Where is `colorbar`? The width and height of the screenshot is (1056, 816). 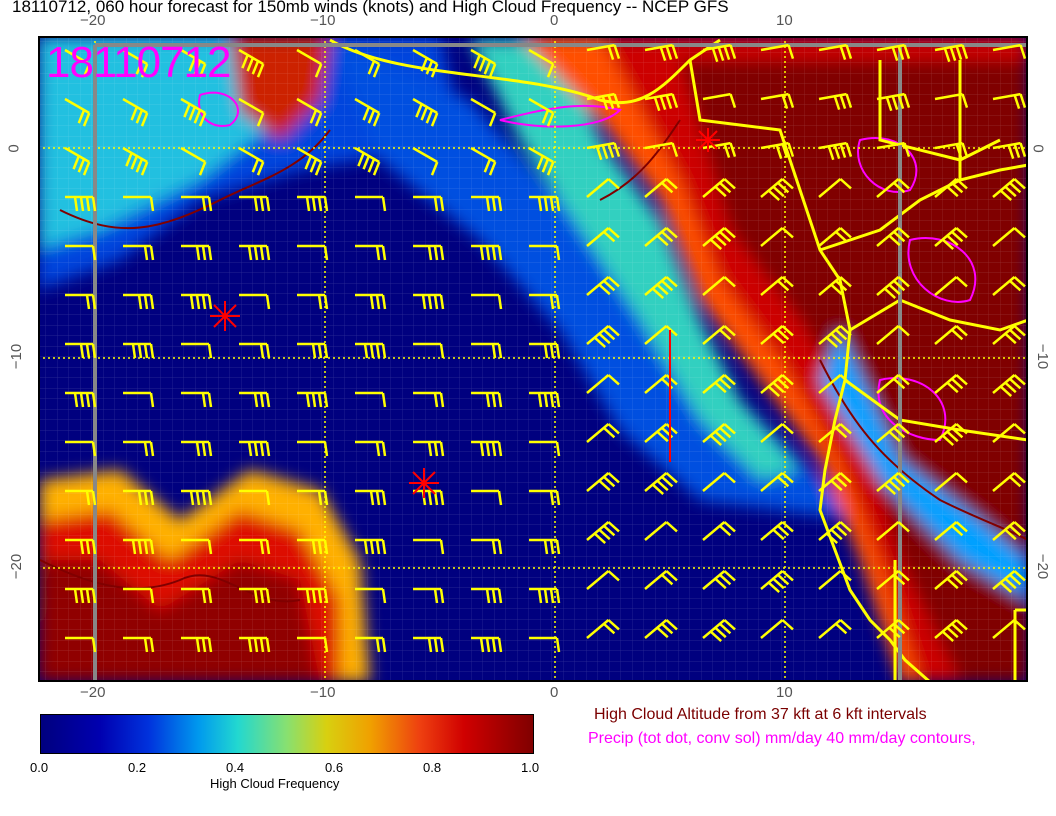 colorbar is located at coordinates (287, 734).